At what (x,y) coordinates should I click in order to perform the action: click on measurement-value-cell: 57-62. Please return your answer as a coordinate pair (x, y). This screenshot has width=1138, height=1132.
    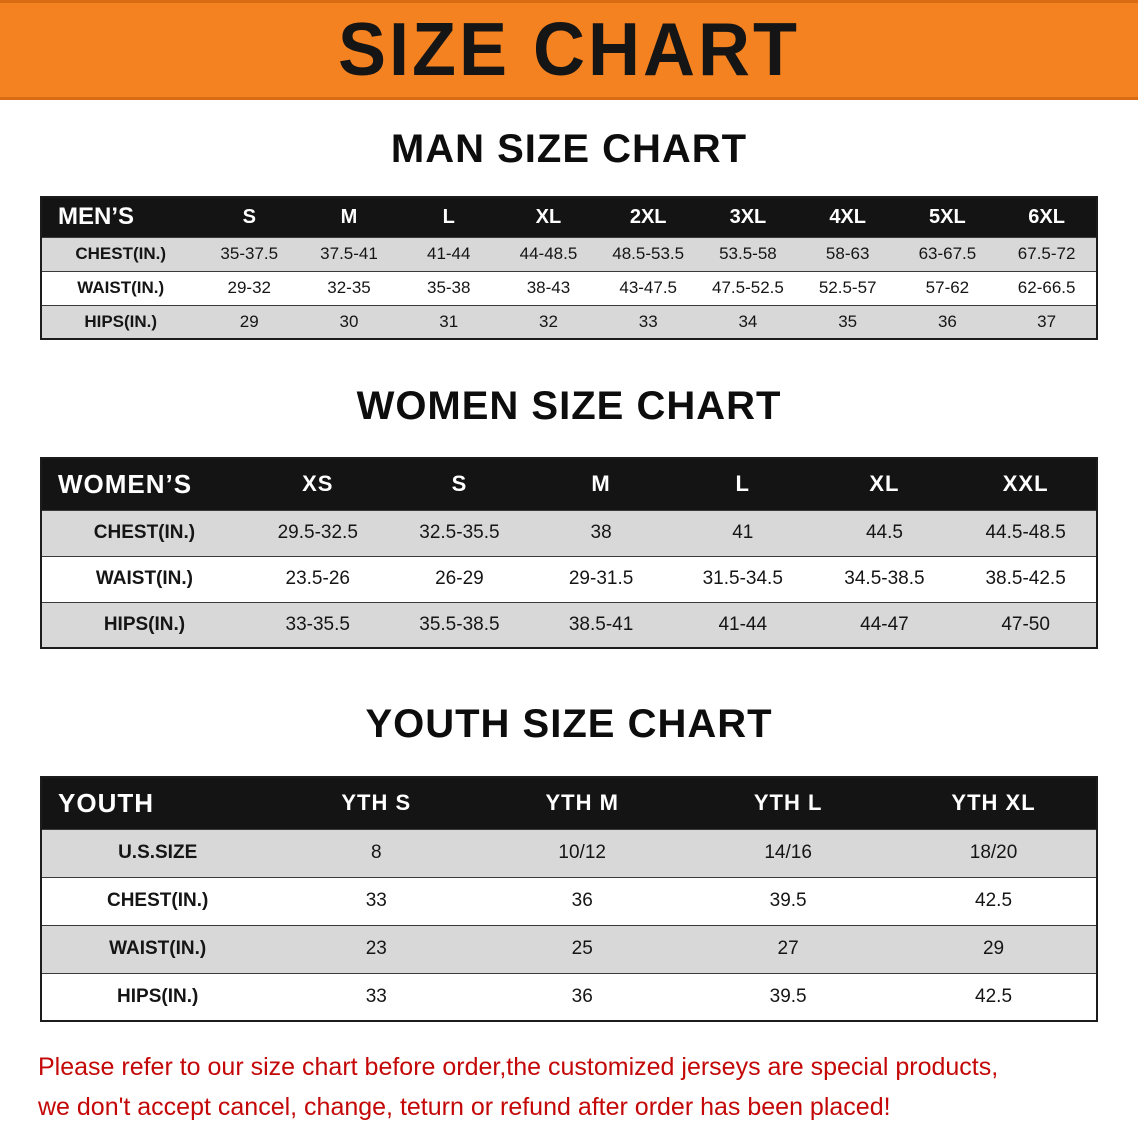
    Looking at the image, I should click on (947, 287).